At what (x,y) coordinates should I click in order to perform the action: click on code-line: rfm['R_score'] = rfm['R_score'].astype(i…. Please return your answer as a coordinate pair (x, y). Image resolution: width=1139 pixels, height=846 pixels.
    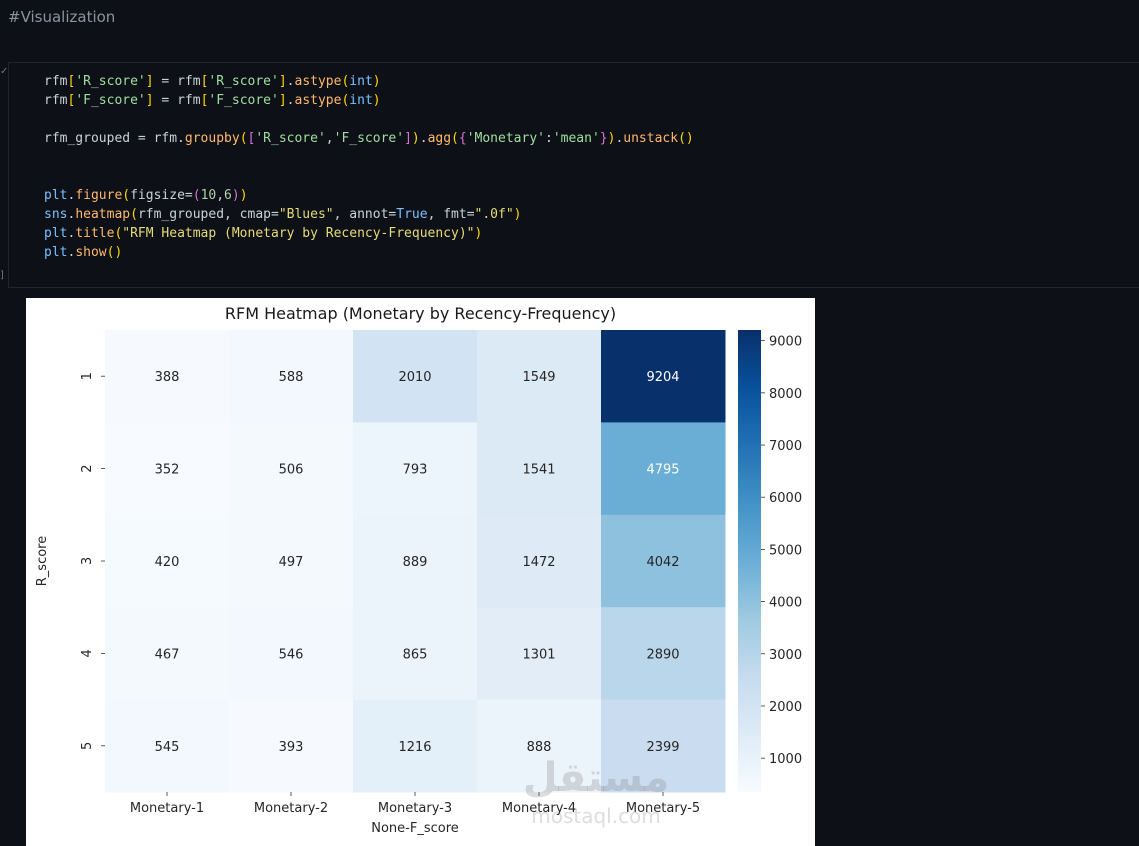
    Looking at the image, I should click on (369, 81).